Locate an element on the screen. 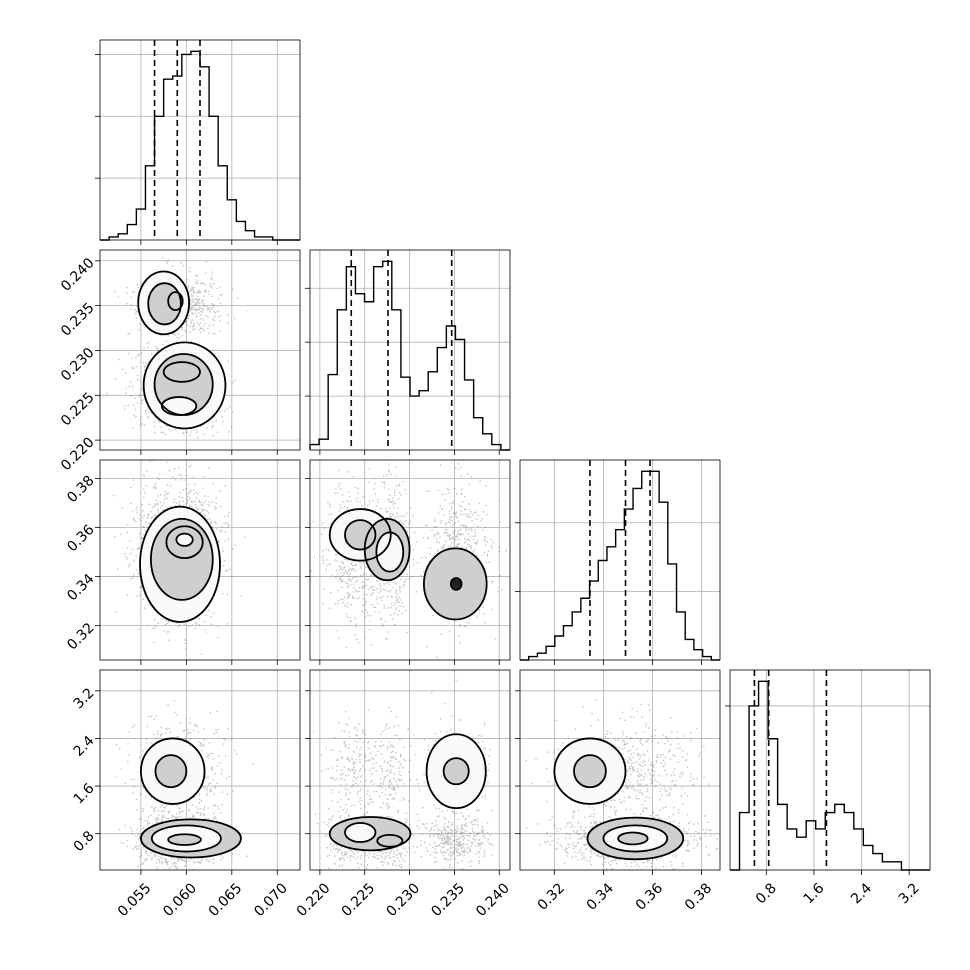 This screenshot has height=970, width=970. ytick-label-1-3: 0.235 is located at coordinates (78, 320).